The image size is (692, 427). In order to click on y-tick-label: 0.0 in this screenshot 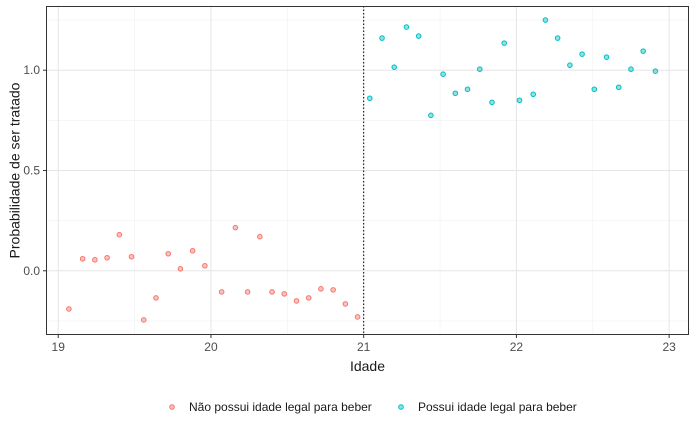, I will do `click(31, 271)`.